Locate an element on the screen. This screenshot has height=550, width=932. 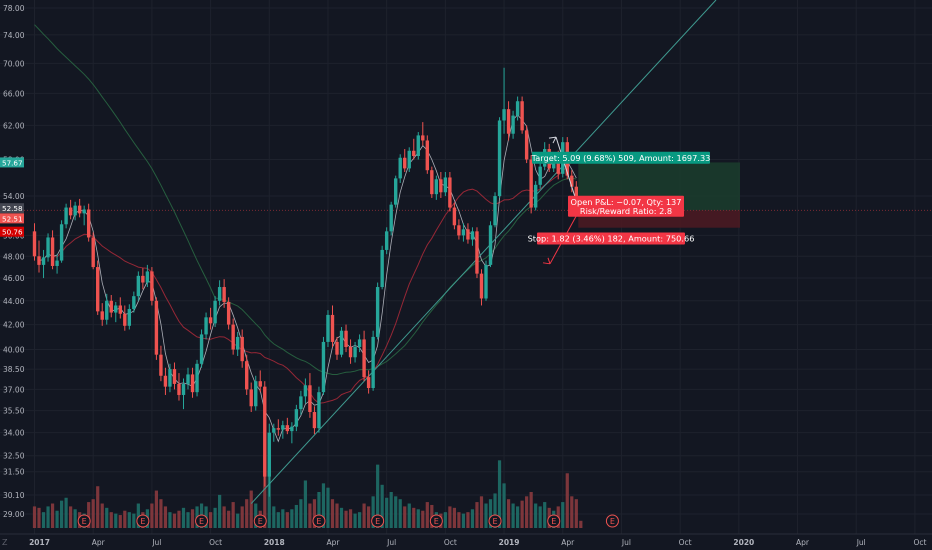
price-badge-text: 50.76 is located at coordinates (12, 232).